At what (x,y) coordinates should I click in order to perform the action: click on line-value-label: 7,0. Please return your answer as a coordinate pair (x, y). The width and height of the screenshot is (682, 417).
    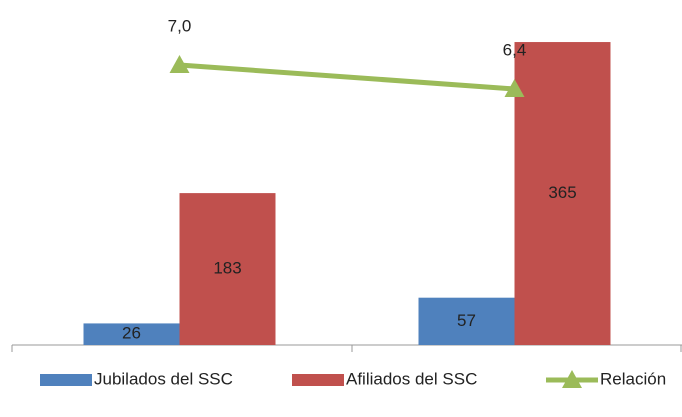
    Looking at the image, I should click on (180, 25).